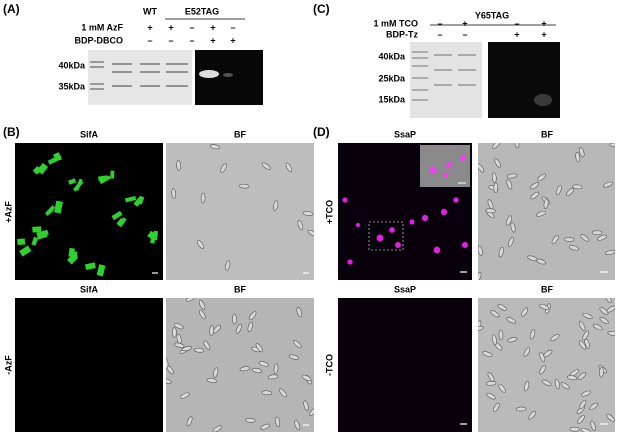 This screenshot has height=432, width=617. I want to click on row-label: 1 mM AzF, so click(102, 27).